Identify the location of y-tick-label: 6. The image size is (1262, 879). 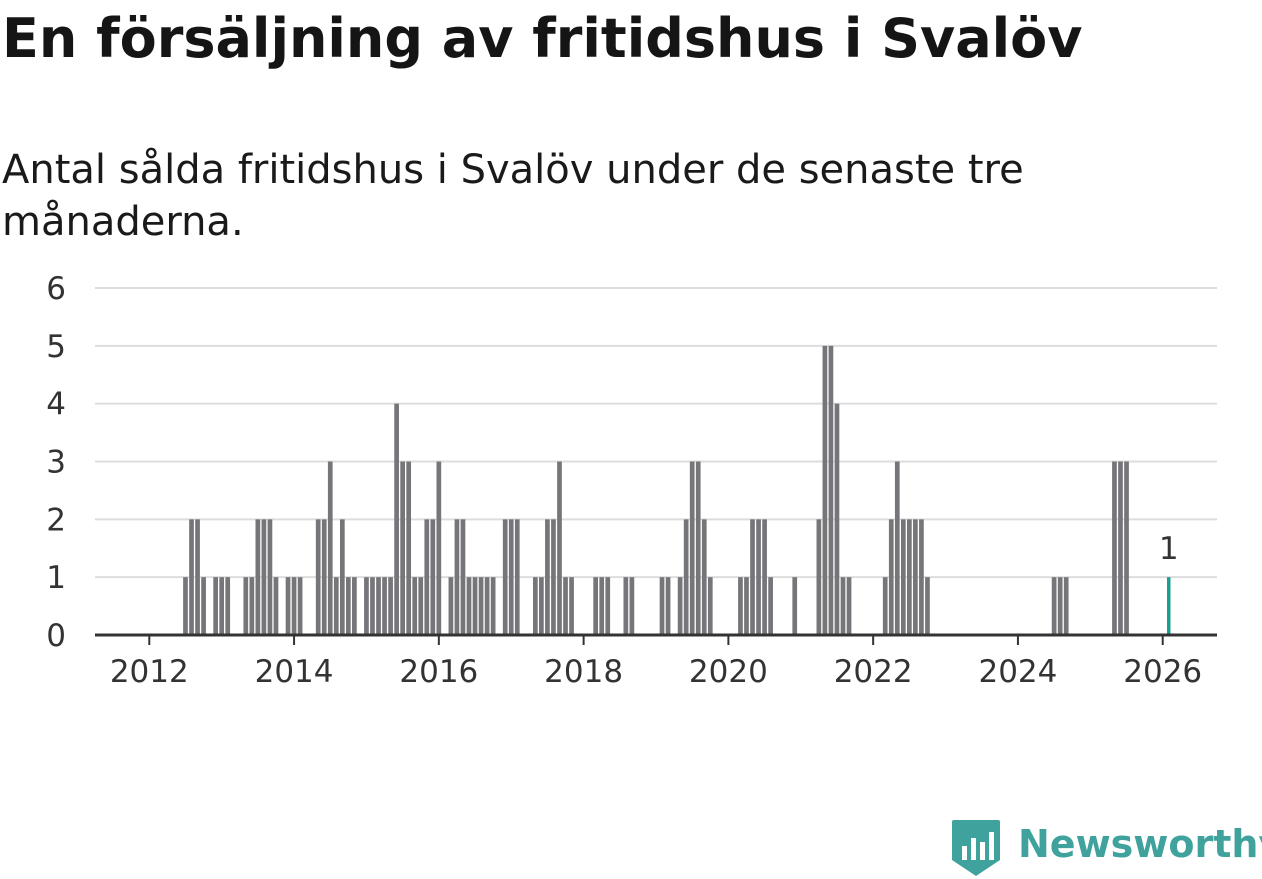
(56, 289).